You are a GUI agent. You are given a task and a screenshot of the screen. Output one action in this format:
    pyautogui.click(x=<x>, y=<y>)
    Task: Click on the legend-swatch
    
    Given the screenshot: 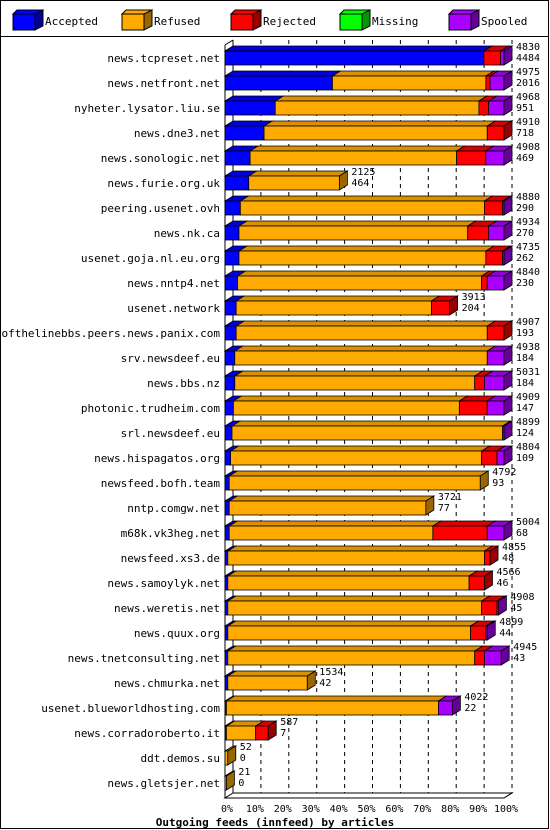 What is the action you would take?
    pyautogui.click(x=133, y=22)
    